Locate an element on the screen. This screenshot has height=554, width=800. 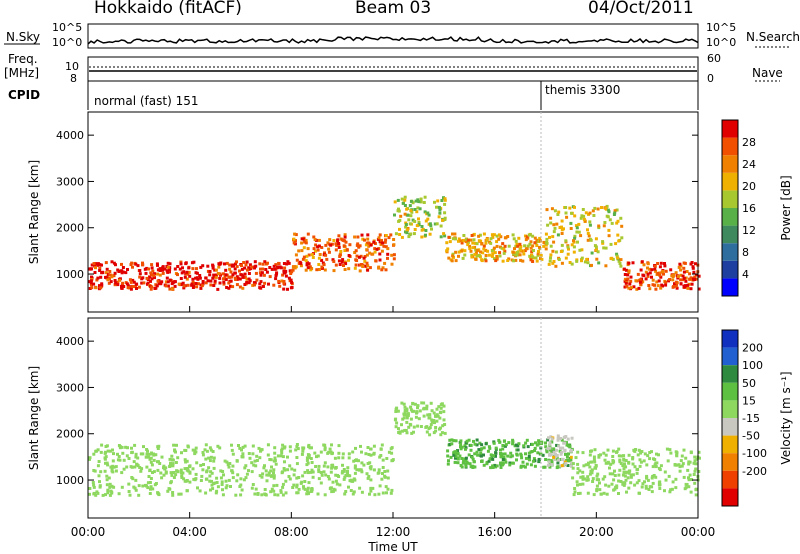
x-tick-label: 04:00 is located at coordinates (189, 532).